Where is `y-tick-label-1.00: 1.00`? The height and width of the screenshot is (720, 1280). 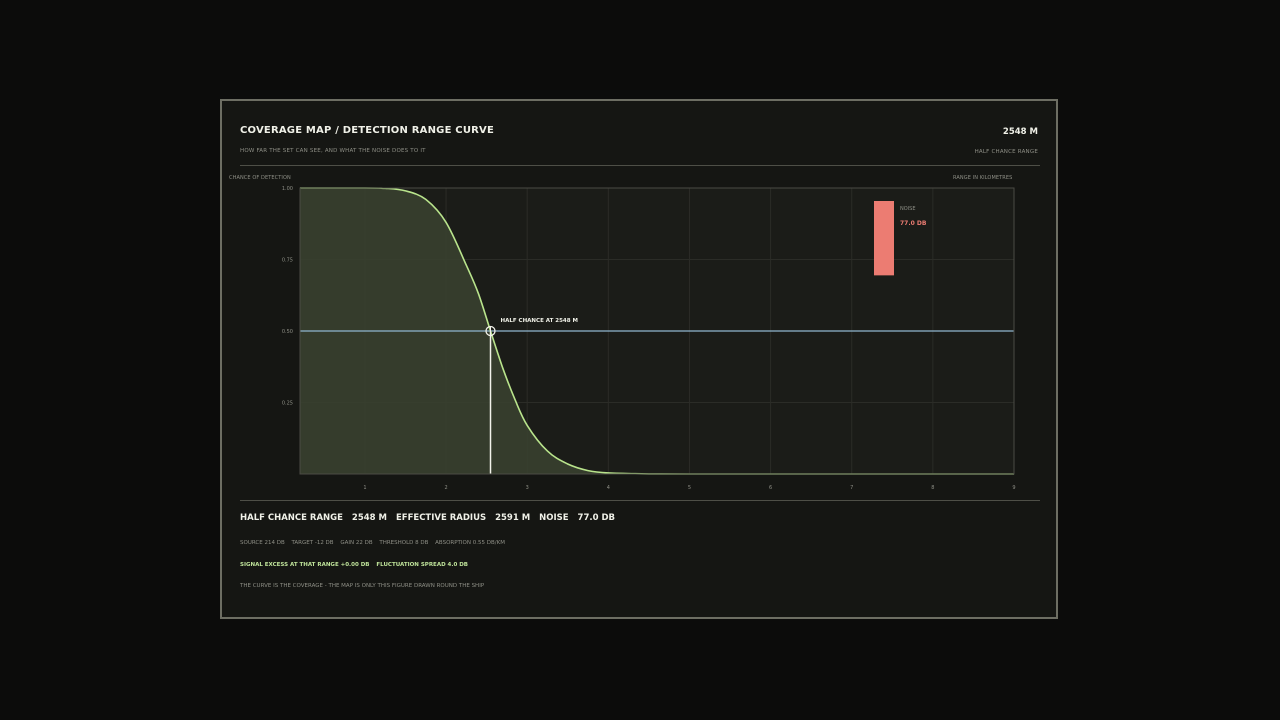 y-tick-label-1.00: 1.00 is located at coordinates (287, 189).